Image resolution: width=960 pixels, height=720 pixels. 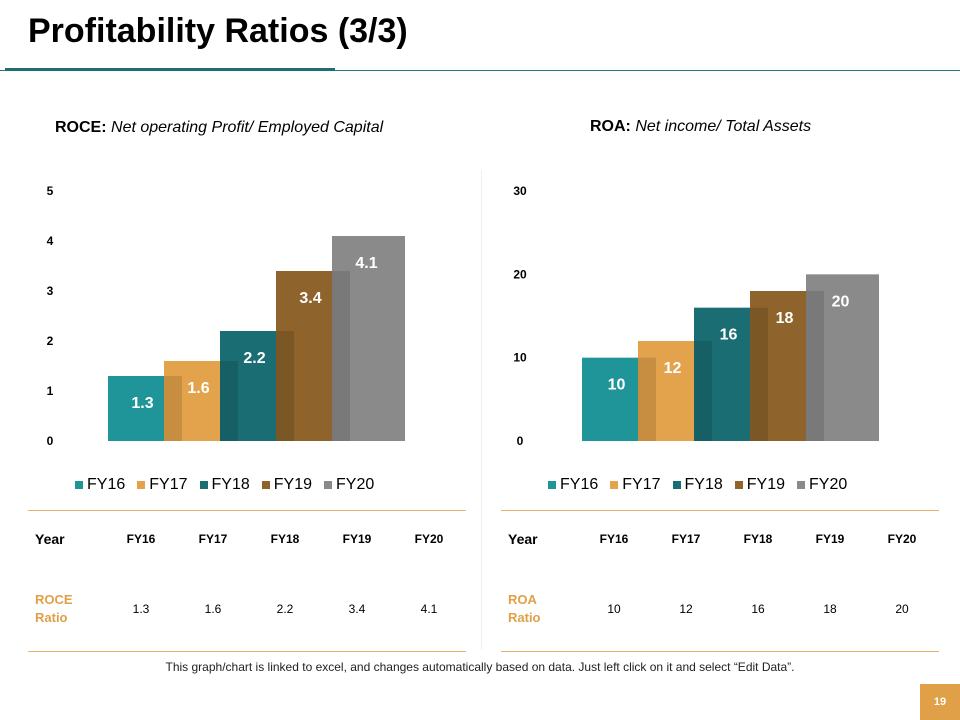 What do you see at coordinates (429, 609) in the screenshot?
I see `table-cell: 4.1` at bounding box center [429, 609].